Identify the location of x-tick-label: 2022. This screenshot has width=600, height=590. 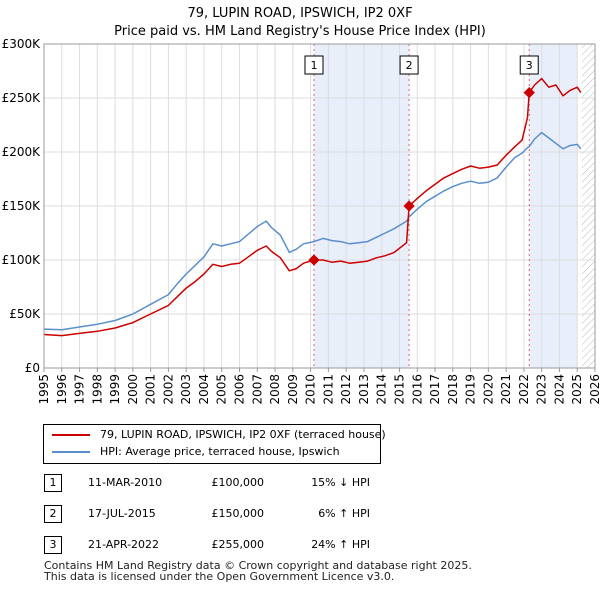
(524, 389).